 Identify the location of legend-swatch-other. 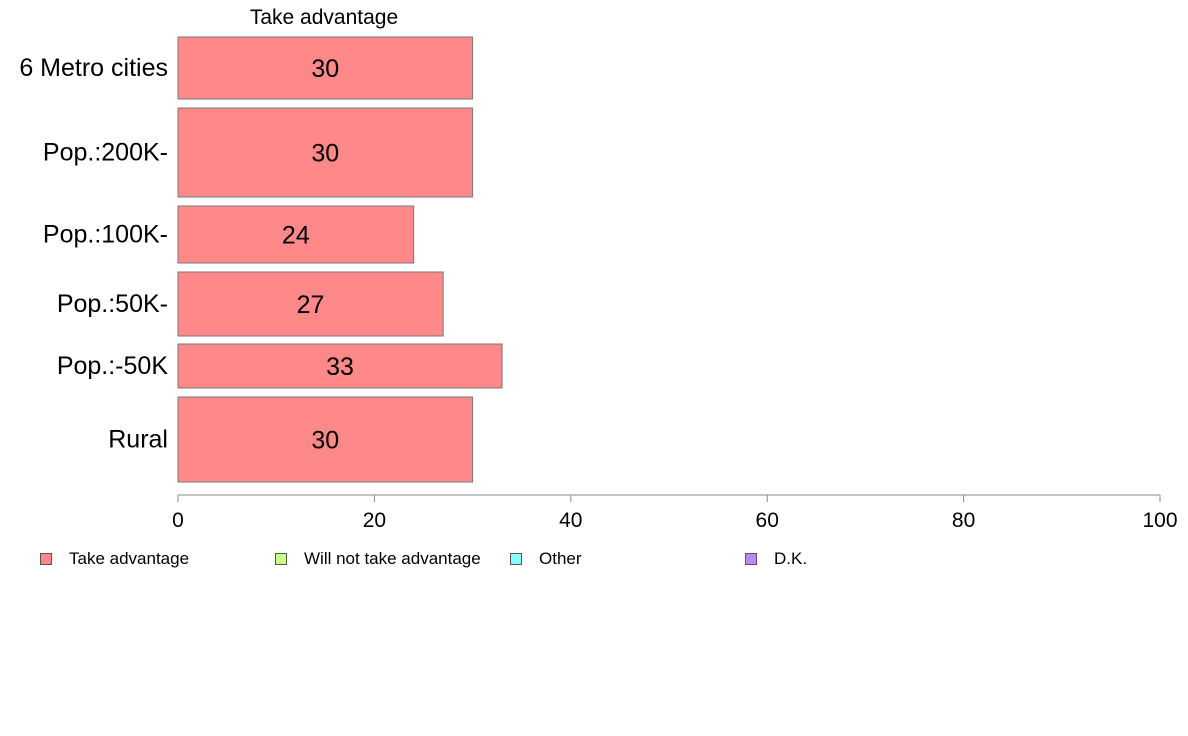
(516, 559).